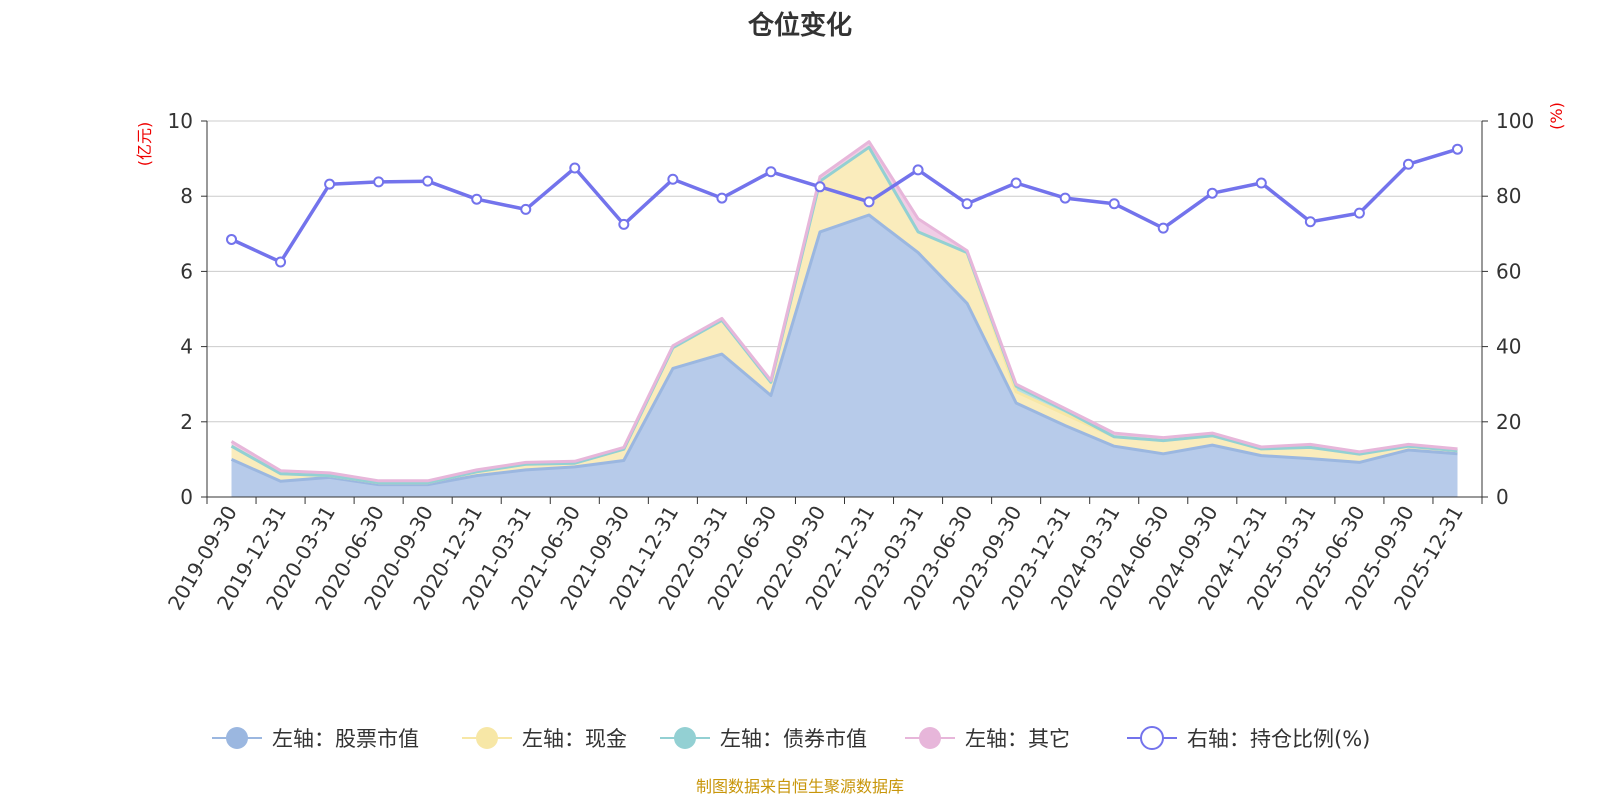  I want to click on chart-title: 仓位变化, so click(799, 25).